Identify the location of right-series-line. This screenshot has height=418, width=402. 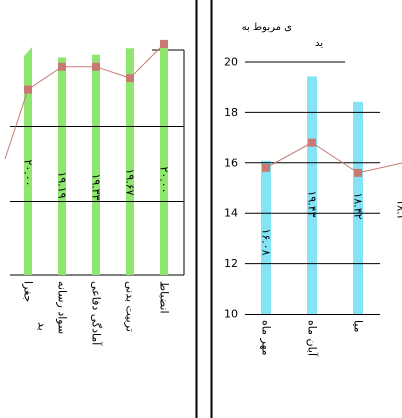
(333, 158).